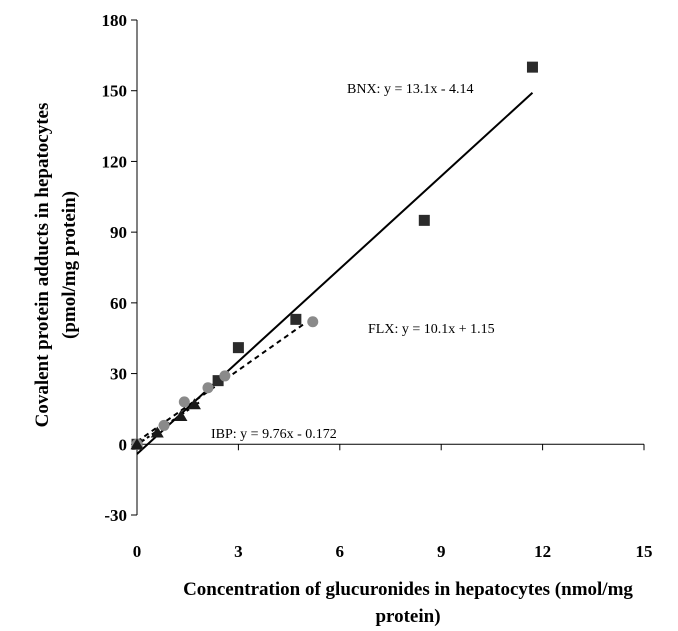  What do you see at coordinates (238, 551) in the screenshot?
I see `x-tick-label: 3` at bounding box center [238, 551].